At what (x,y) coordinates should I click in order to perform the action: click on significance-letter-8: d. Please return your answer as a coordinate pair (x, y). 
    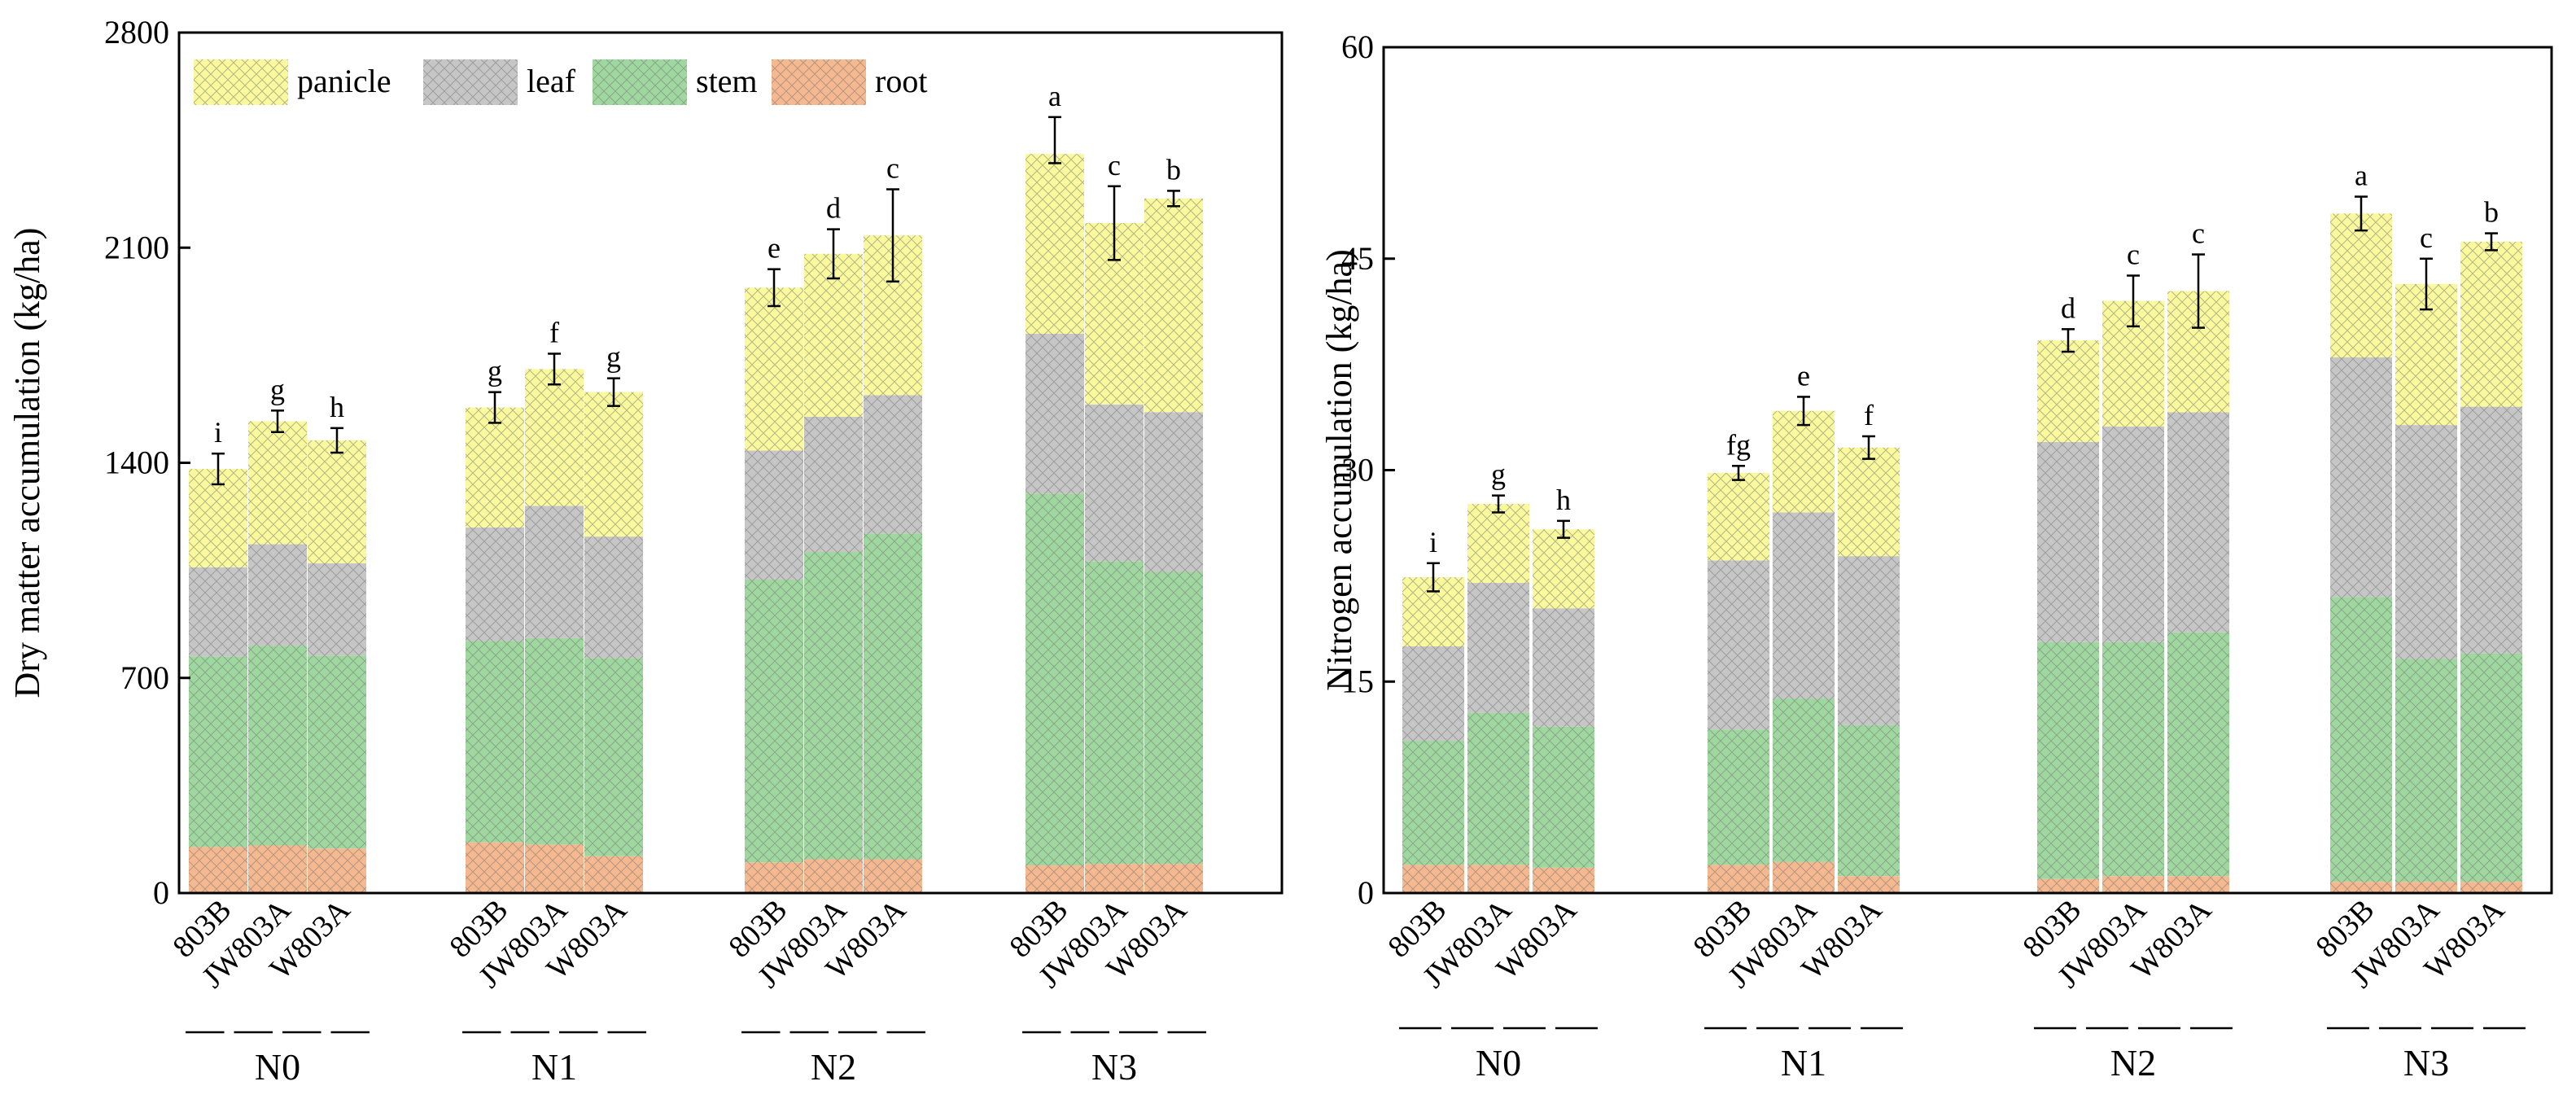
    Looking at the image, I should click on (833, 209).